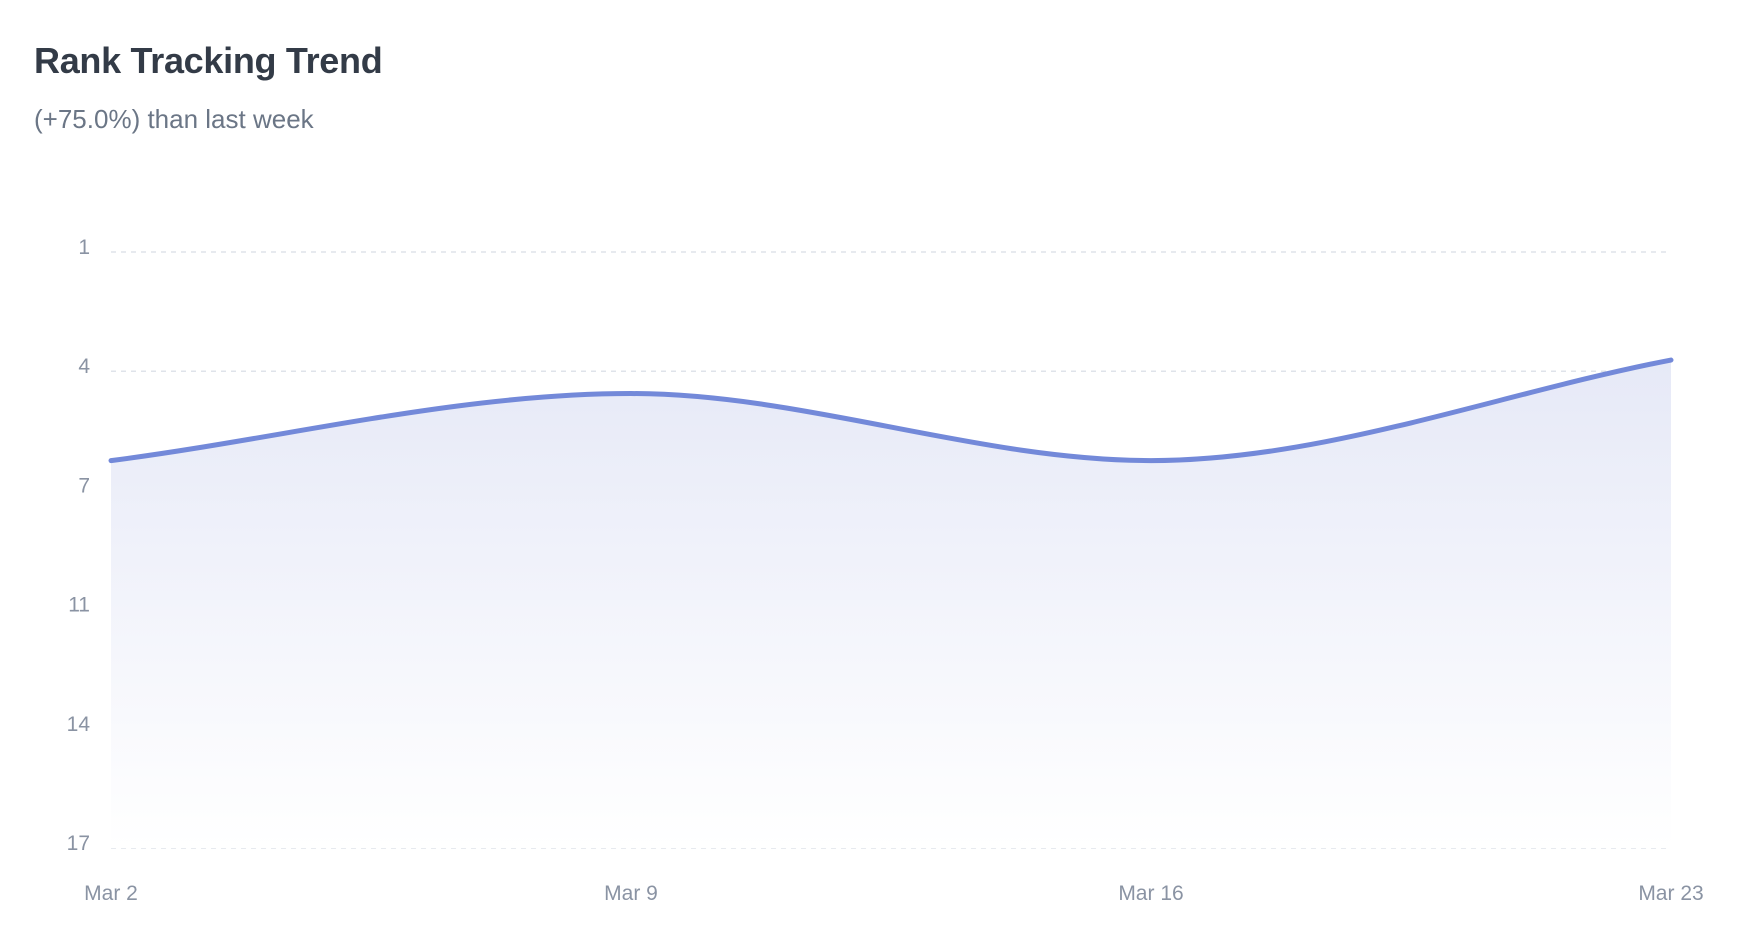  Describe the element at coordinates (111, 893) in the screenshot. I see `x-tick-label: Mar 2` at that location.